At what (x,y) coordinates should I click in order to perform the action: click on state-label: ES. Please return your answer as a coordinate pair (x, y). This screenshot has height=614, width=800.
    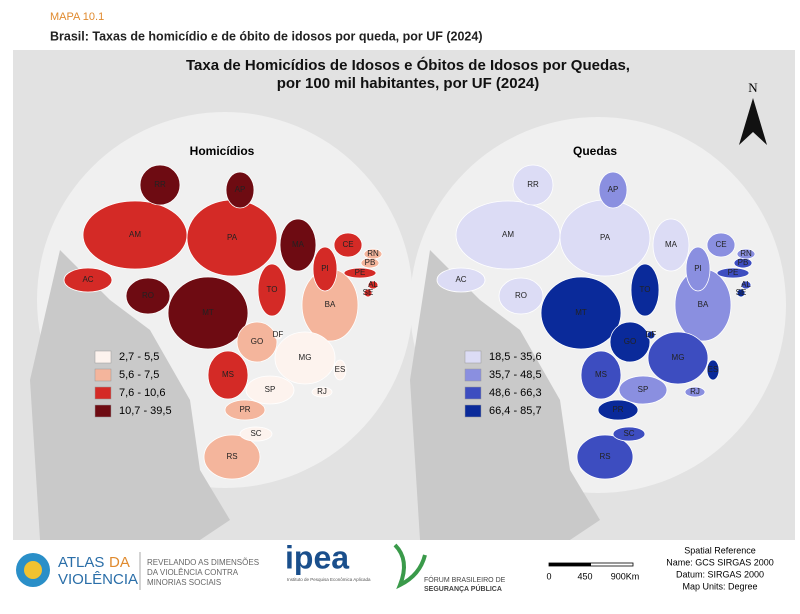
    Looking at the image, I should click on (340, 369).